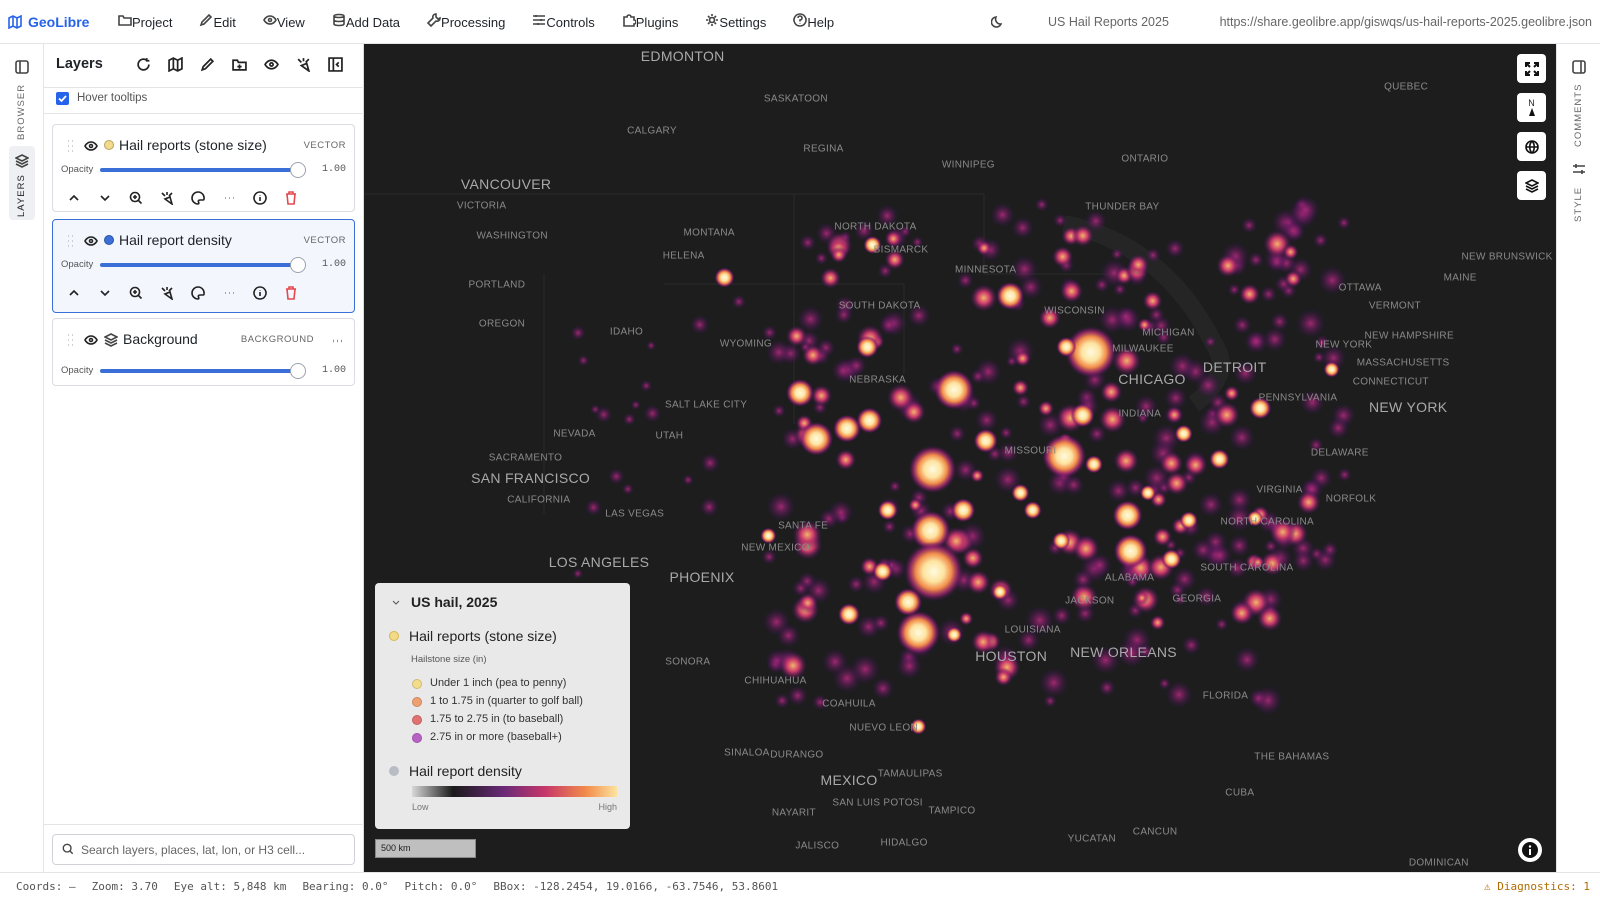 The width and height of the screenshot is (1600, 900). What do you see at coordinates (283, 21) in the screenshot?
I see `menu-item: View` at bounding box center [283, 21].